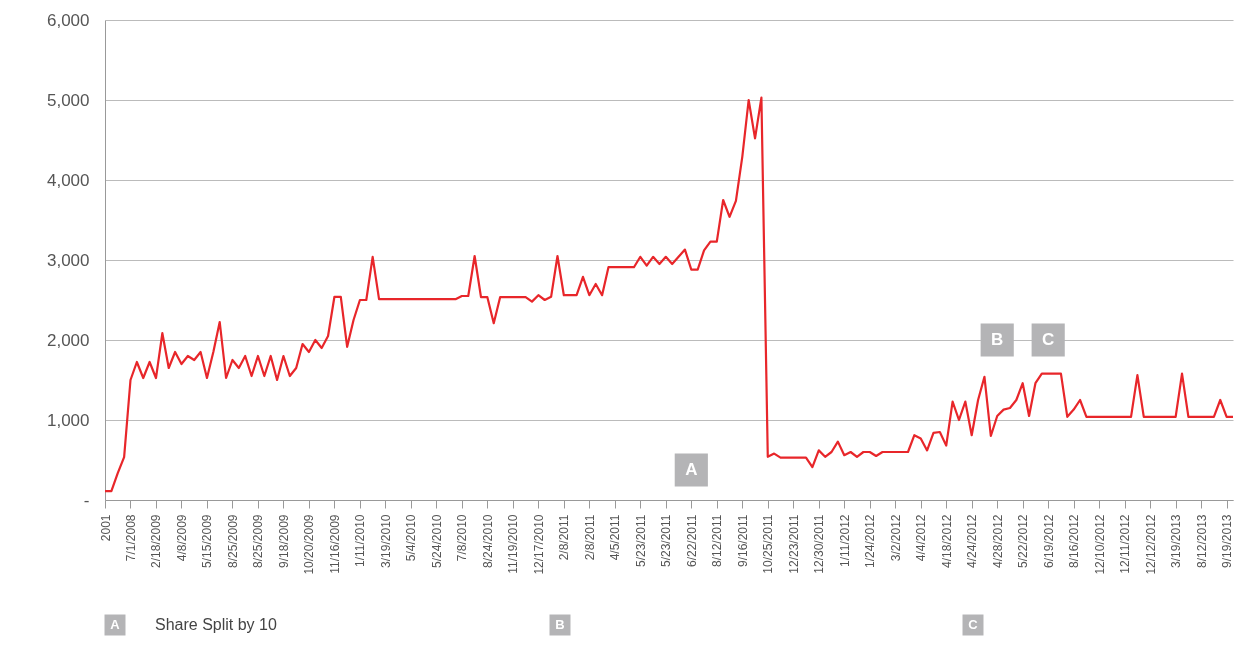 The image size is (1234, 664). What do you see at coordinates (105, 528) in the screenshot?
I see `x-tick-label: 2001` at bounding box center [105, 528].